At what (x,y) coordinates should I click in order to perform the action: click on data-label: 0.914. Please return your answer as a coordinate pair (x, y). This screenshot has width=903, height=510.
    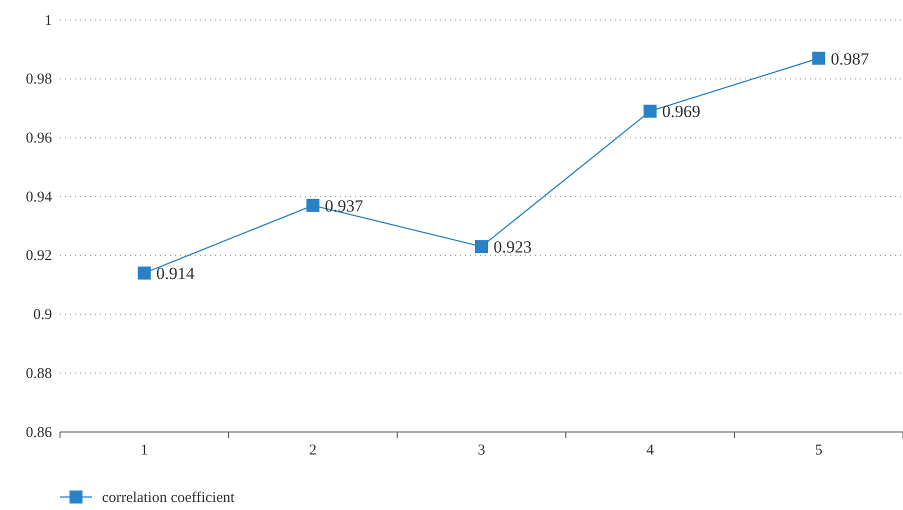
    Looking at the image, I should click on (176, 274).